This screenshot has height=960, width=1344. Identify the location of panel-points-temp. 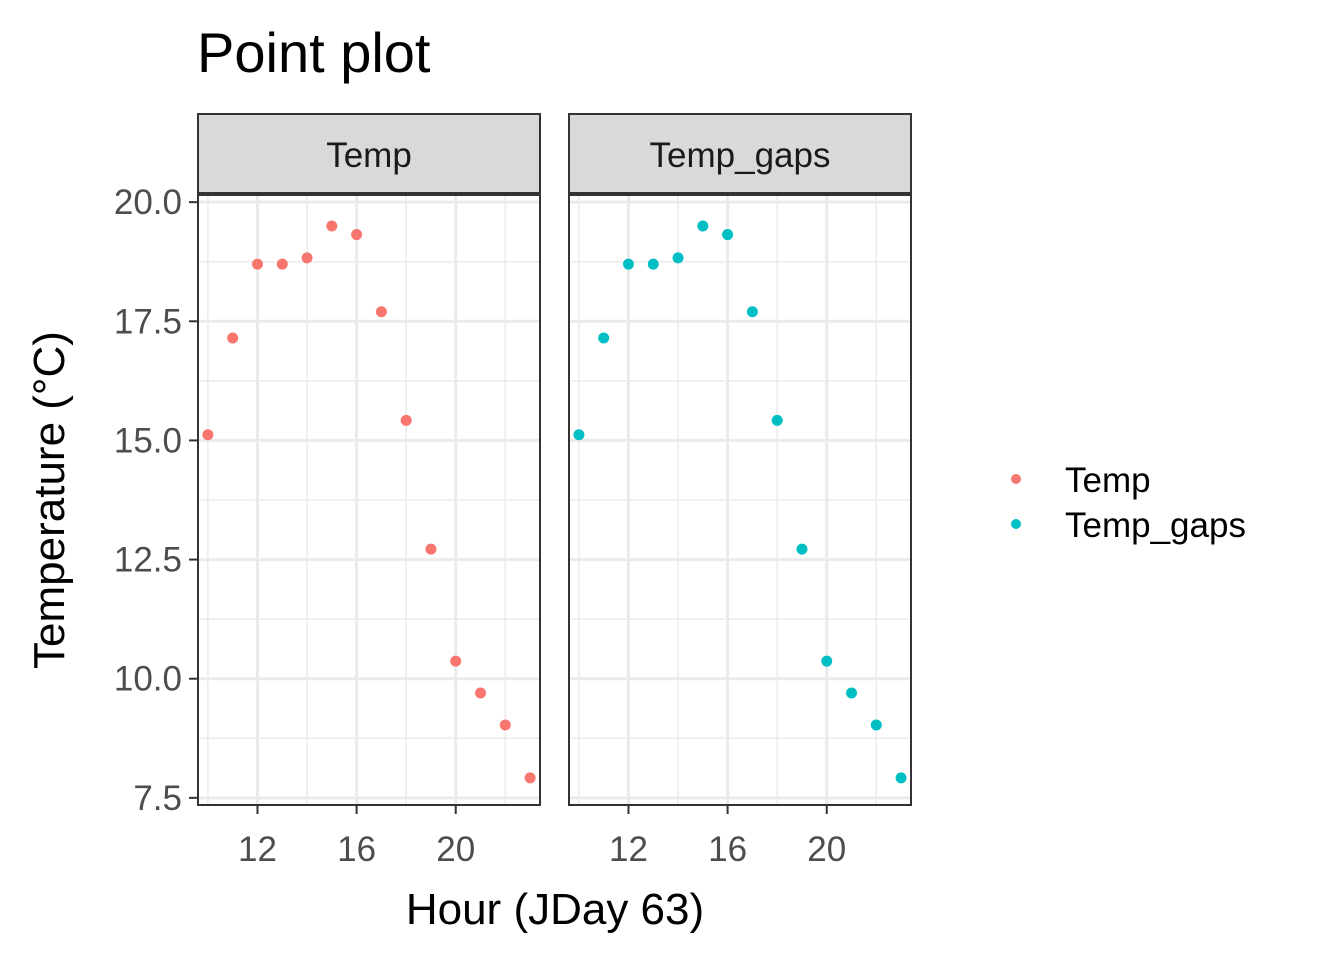
(369, 502).